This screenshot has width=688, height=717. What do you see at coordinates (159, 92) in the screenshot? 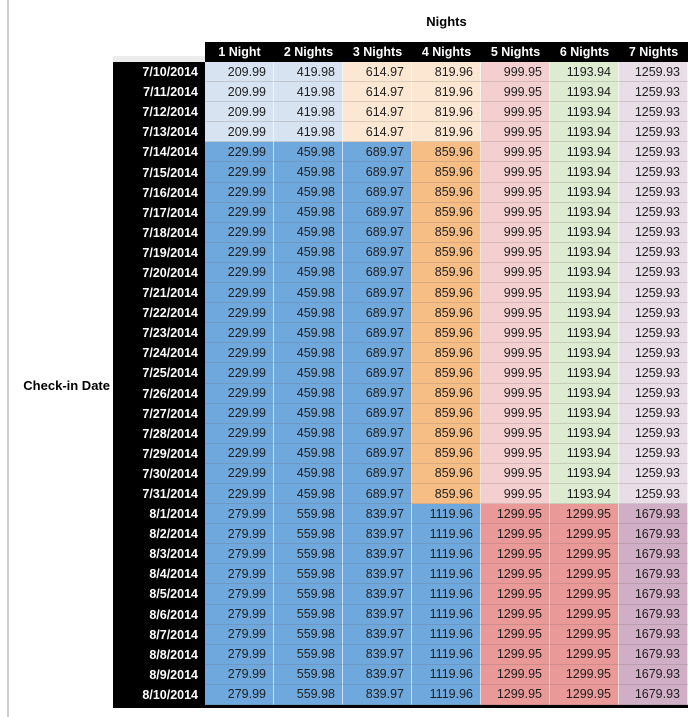
I see `row-date-cell: 7/11/2014` at bounding box center [159, 92].